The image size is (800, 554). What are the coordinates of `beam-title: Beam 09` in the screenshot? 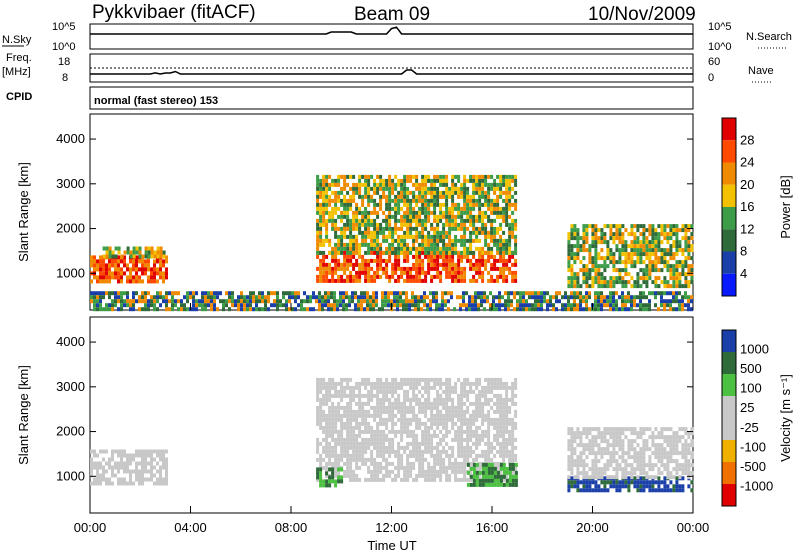 It's located at (392, 14).